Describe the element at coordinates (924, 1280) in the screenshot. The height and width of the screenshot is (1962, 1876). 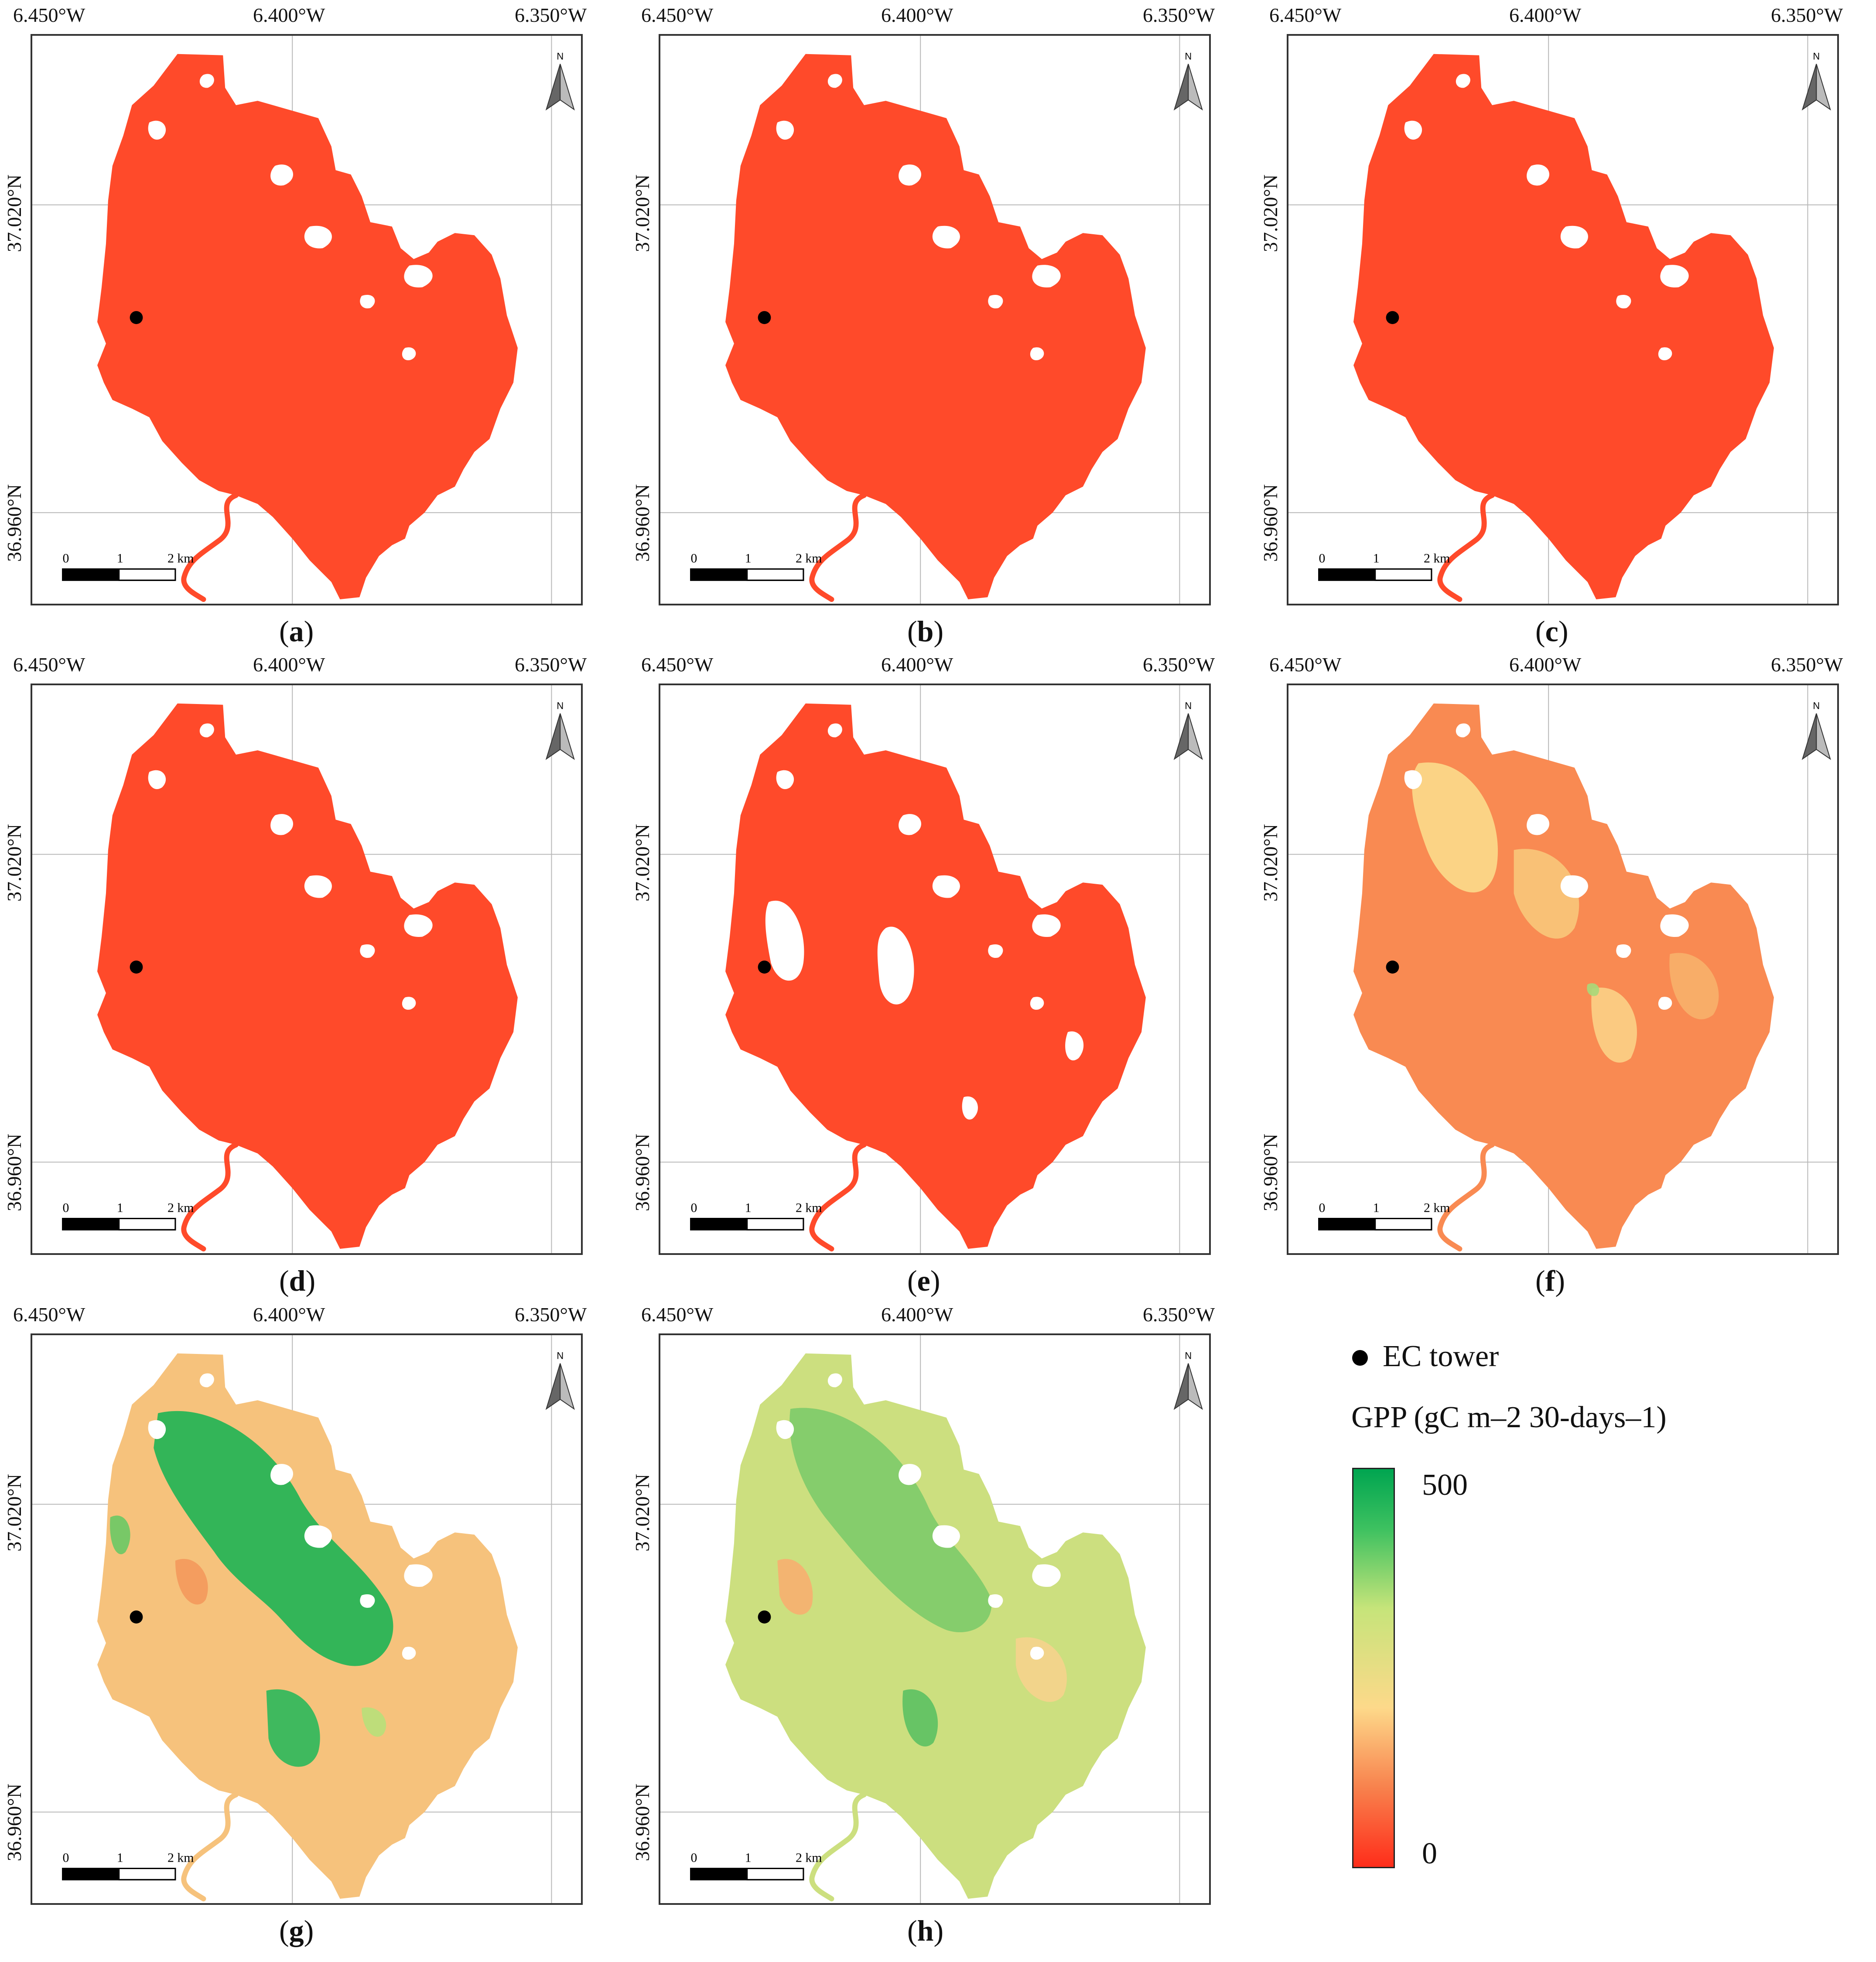
I see `panel-letter: e` at that location.